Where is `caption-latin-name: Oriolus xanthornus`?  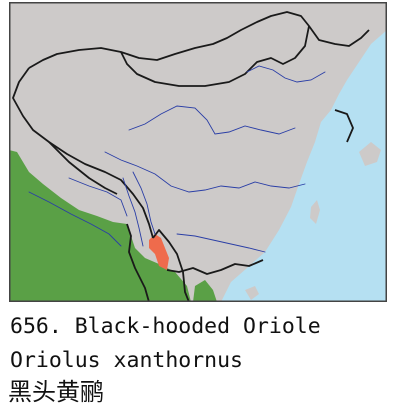
caption-latin-name: Oriolus xanthornus is located at coordinates (126, 360).